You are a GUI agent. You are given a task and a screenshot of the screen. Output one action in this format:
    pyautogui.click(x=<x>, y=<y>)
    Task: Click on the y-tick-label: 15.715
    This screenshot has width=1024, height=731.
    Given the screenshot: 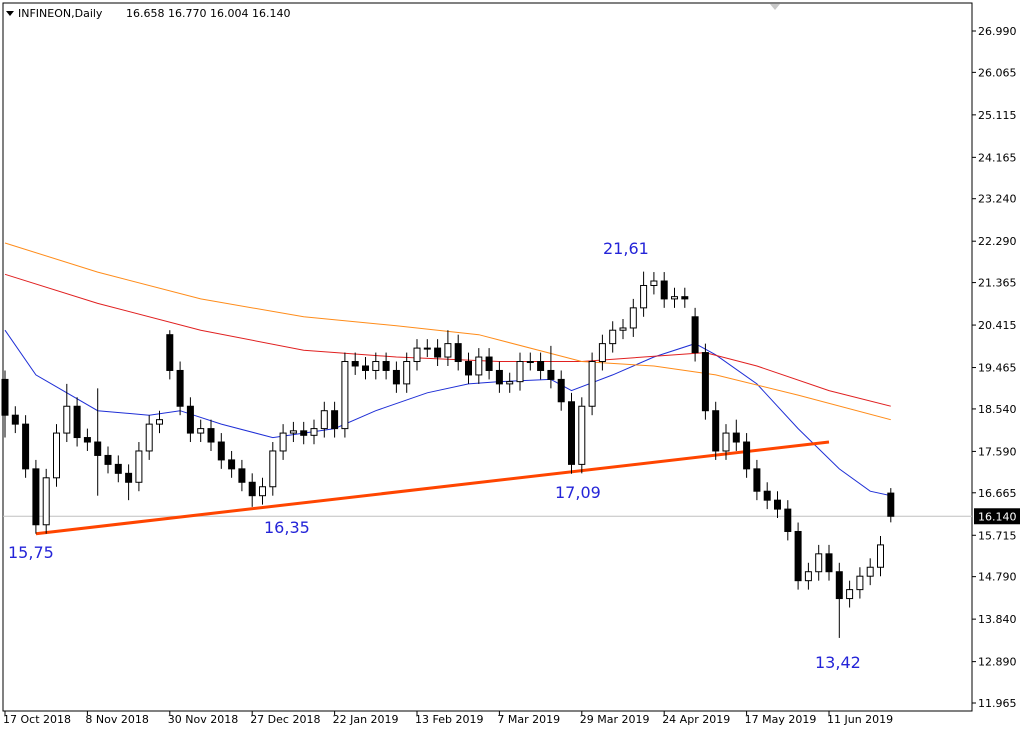 What is the action you would take?
    pyautogui.click(x=997, y=535)
    